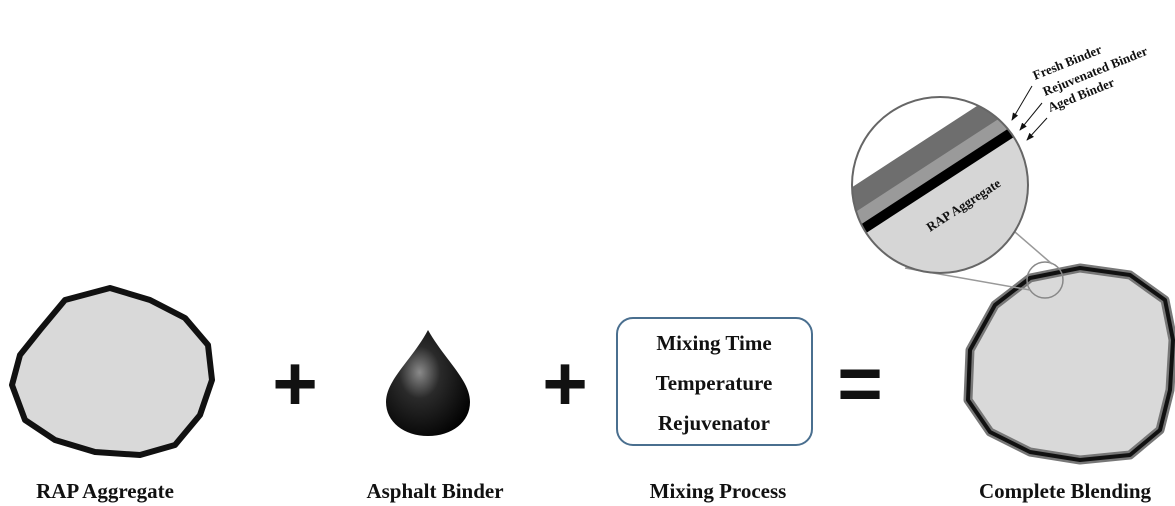 The image size is (1175, 506). Describe the element at coordinates (860, 383) in the screenshot. I see `operator: =` at that location.